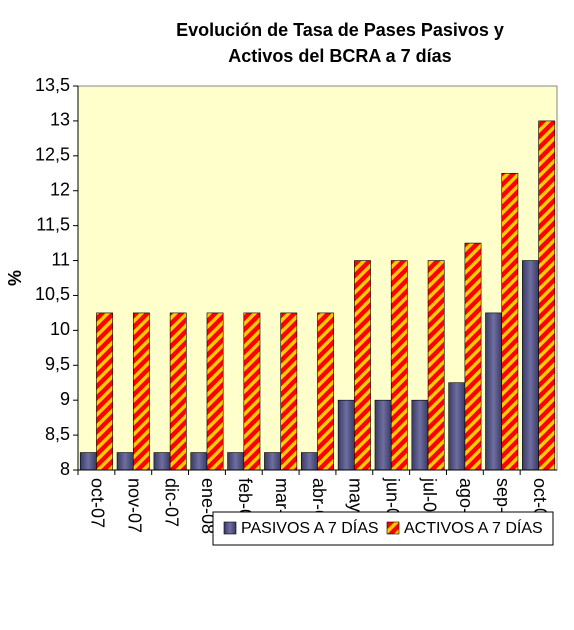  What do you see at coordinates (429, 499) in the screenshot?
I see `x-tick-label: jul-08` at bounding box center [429, 499].